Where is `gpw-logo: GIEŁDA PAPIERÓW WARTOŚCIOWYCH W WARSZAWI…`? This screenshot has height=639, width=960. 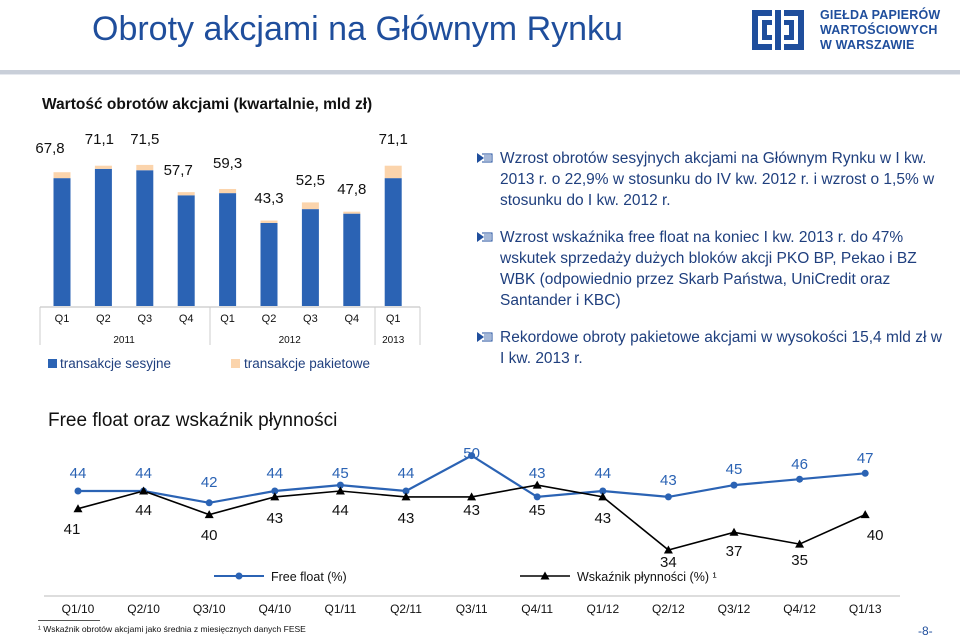
gpw-logo: GIEŁDA PAPIERÓW WARTOŚCIOWYCH W WARSZAWI… is located at coordinates (848, 30).